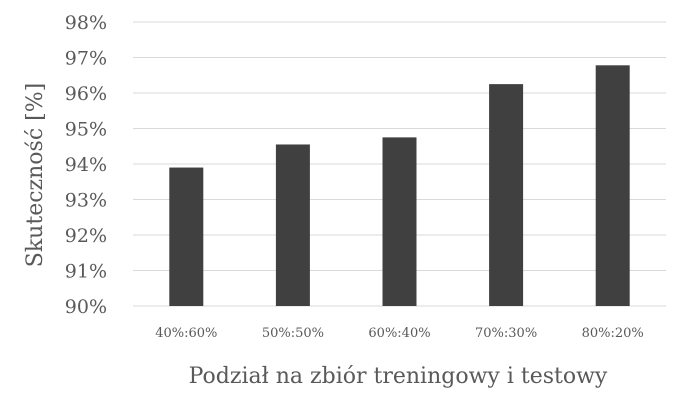 This screenshot has width=683, height=410. I want to click on x-axis-title: Podział na zbiór treningowy i testowy, so click(398, 376).